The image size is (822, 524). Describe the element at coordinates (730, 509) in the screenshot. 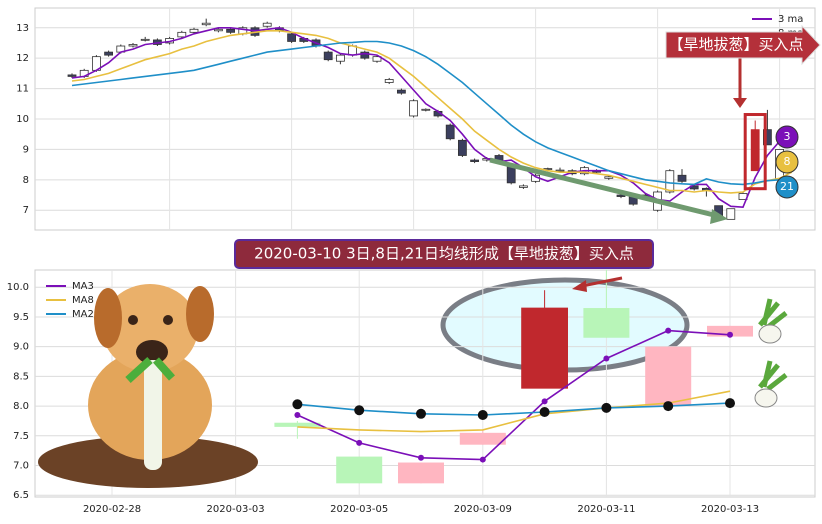

I see `x-tick-label: 2020-03-13` at that location.